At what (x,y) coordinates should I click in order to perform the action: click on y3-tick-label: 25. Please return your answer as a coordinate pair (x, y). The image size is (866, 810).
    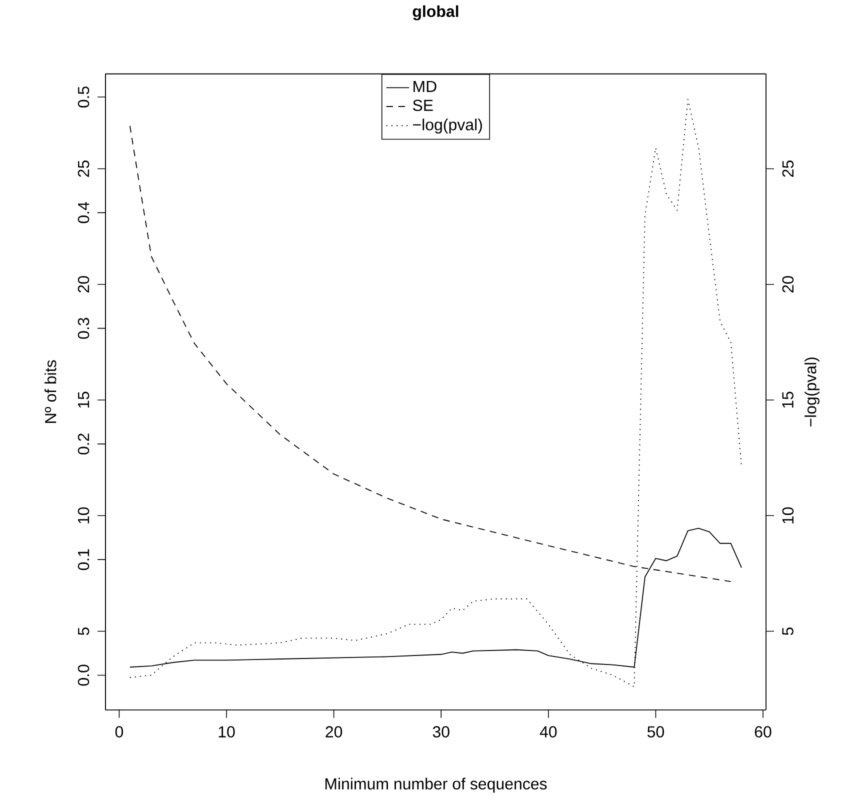
    Looking at the image, I should click on (84, 168).